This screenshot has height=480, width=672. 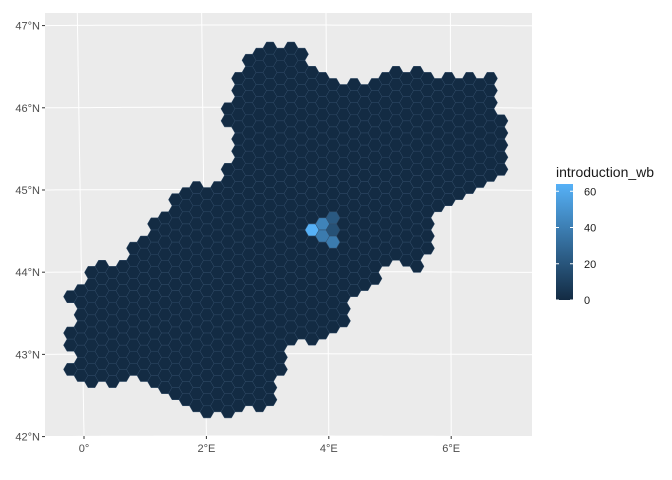 I want to click on y-tick-label: 44°N, so click(x=27, y=273).